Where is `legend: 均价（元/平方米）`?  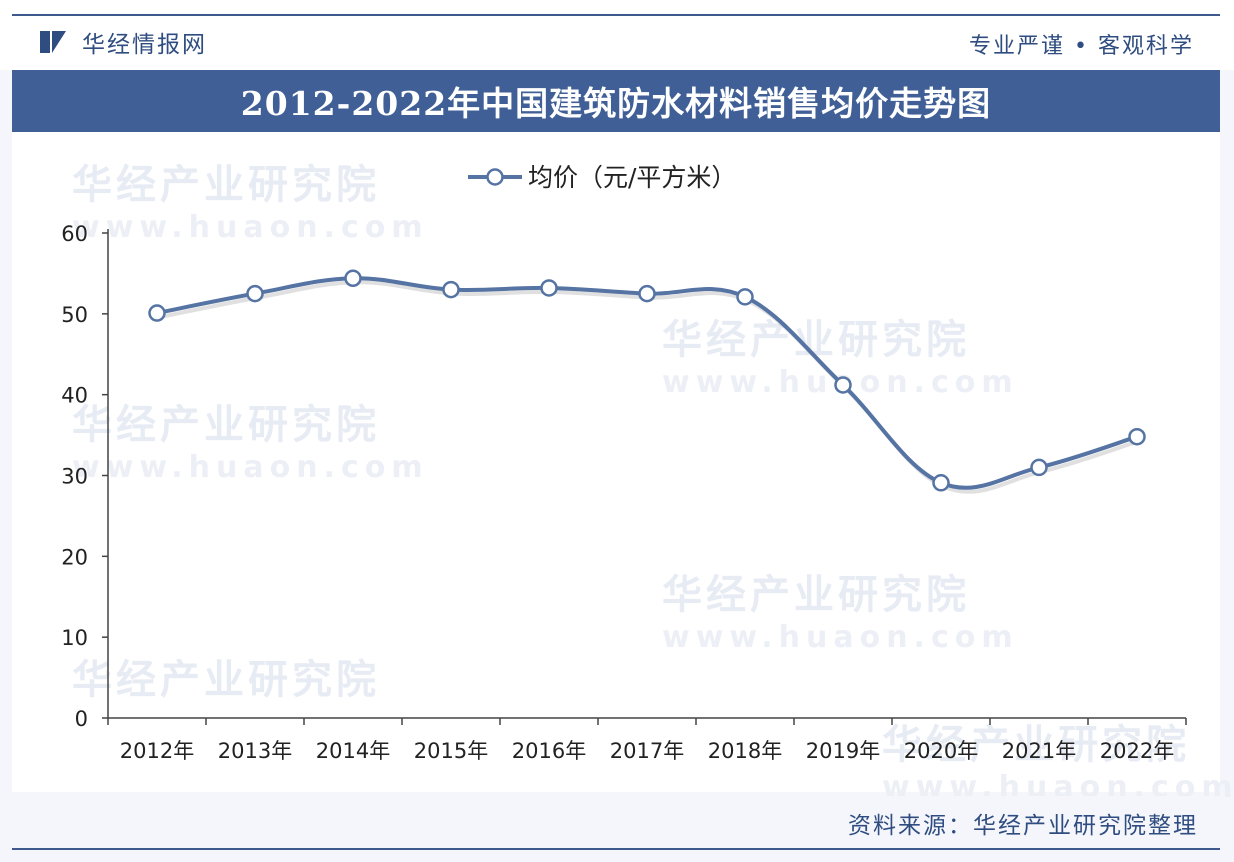 legend: 均价（元/平方米） is located at coordinates (602, 177).